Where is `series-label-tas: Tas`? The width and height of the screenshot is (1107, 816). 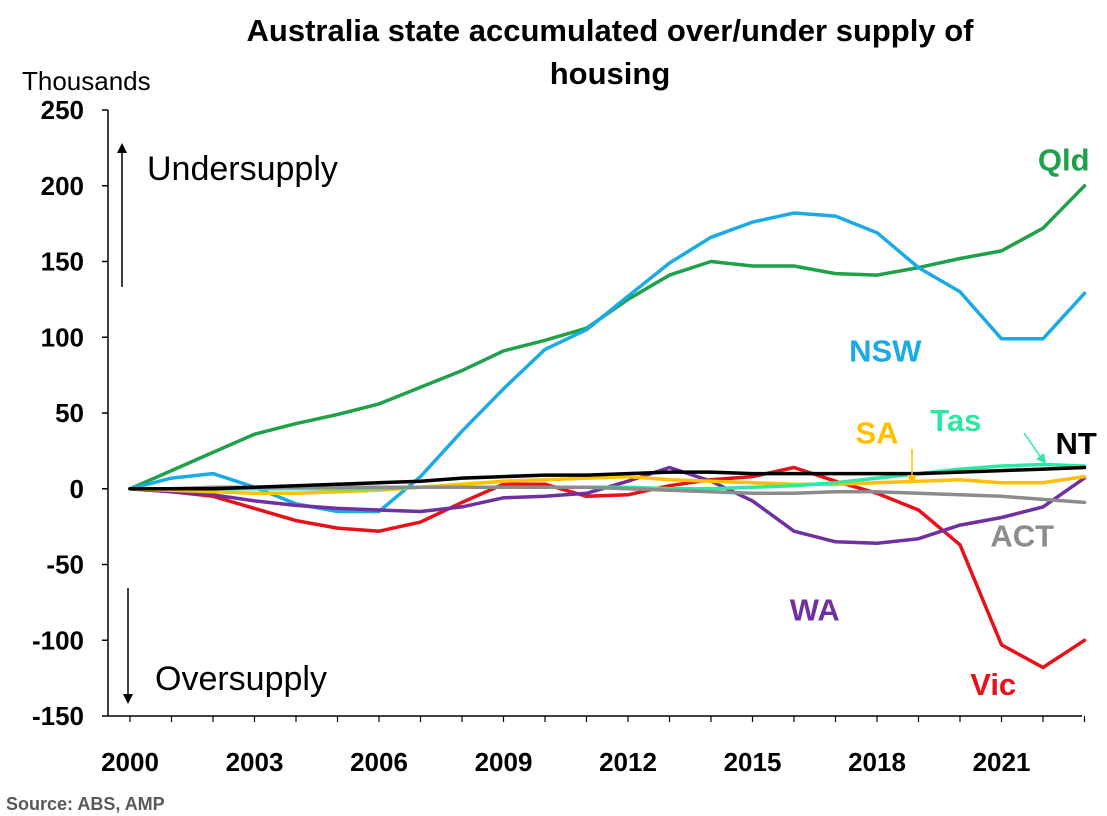 series-label-tas: Tas is located at coordinates (955, 420).